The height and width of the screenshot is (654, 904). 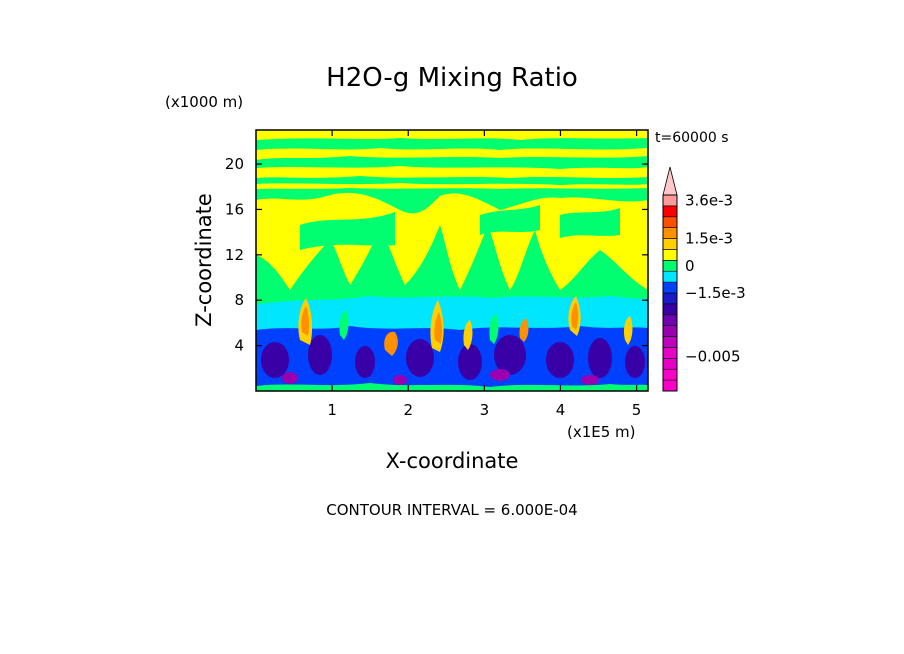 I want to click on blue-region, so click(x=452, y=358).